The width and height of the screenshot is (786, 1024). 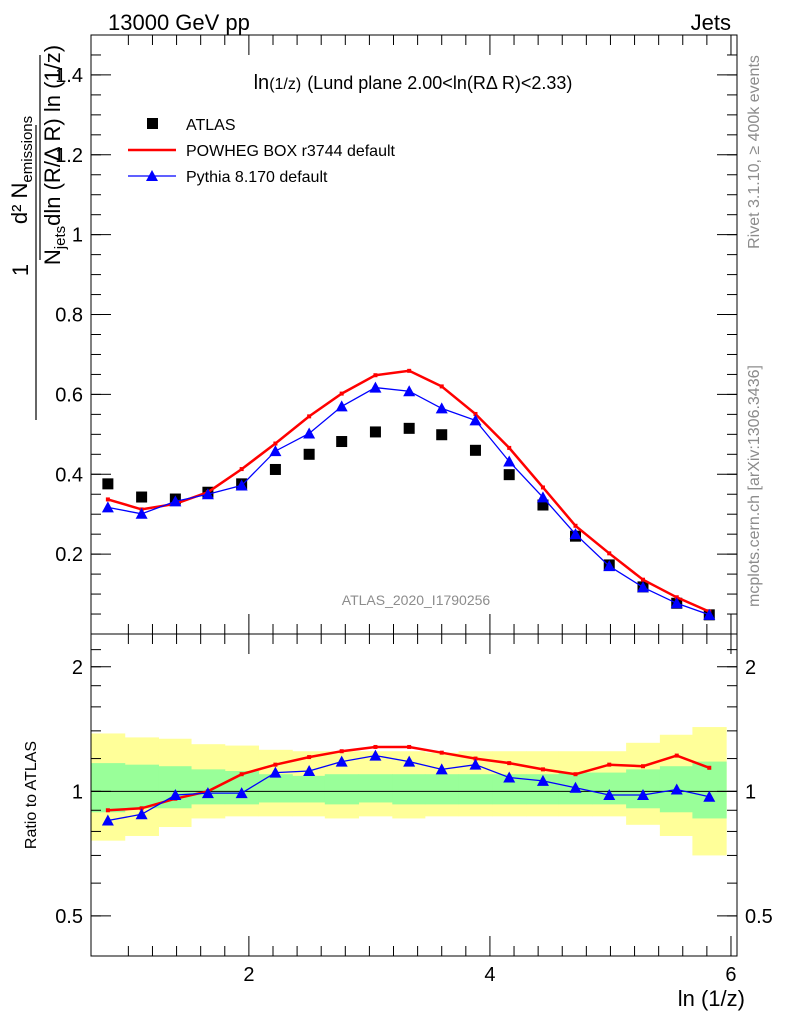 I want to click on main-ytick-label: 1.2, so click(x=69, y=156).